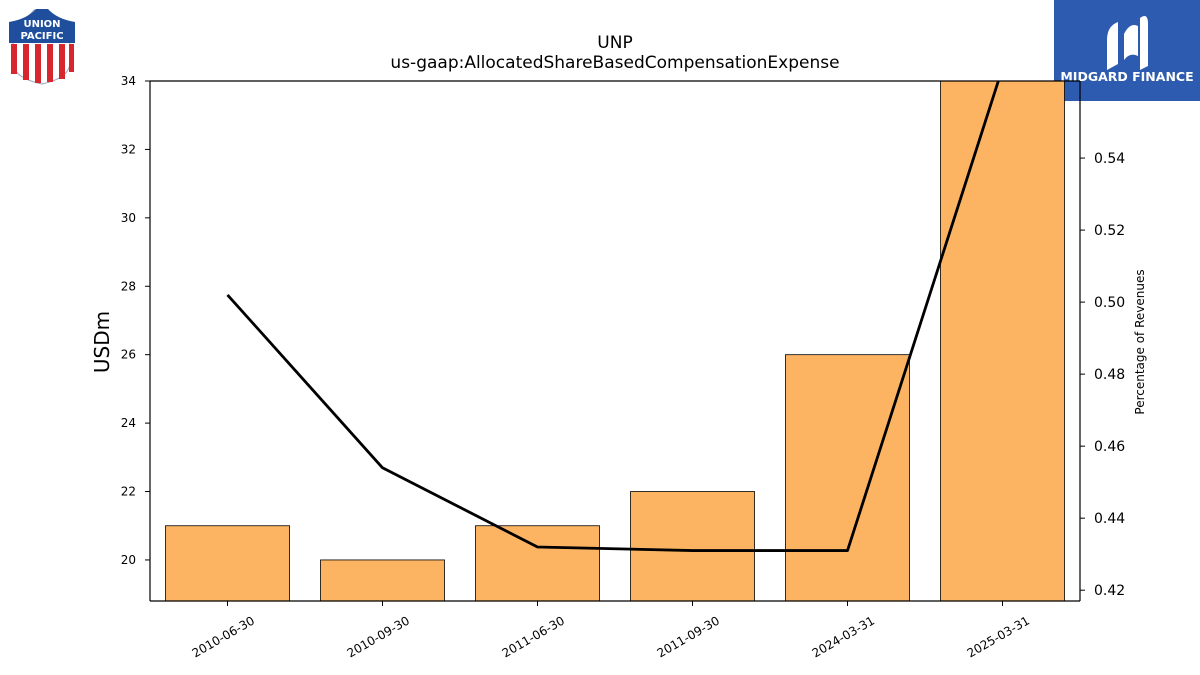 The width and height of the screenshot is (1200, 675). I want to click on logo-text-line1: UNION, so click(41, 24).